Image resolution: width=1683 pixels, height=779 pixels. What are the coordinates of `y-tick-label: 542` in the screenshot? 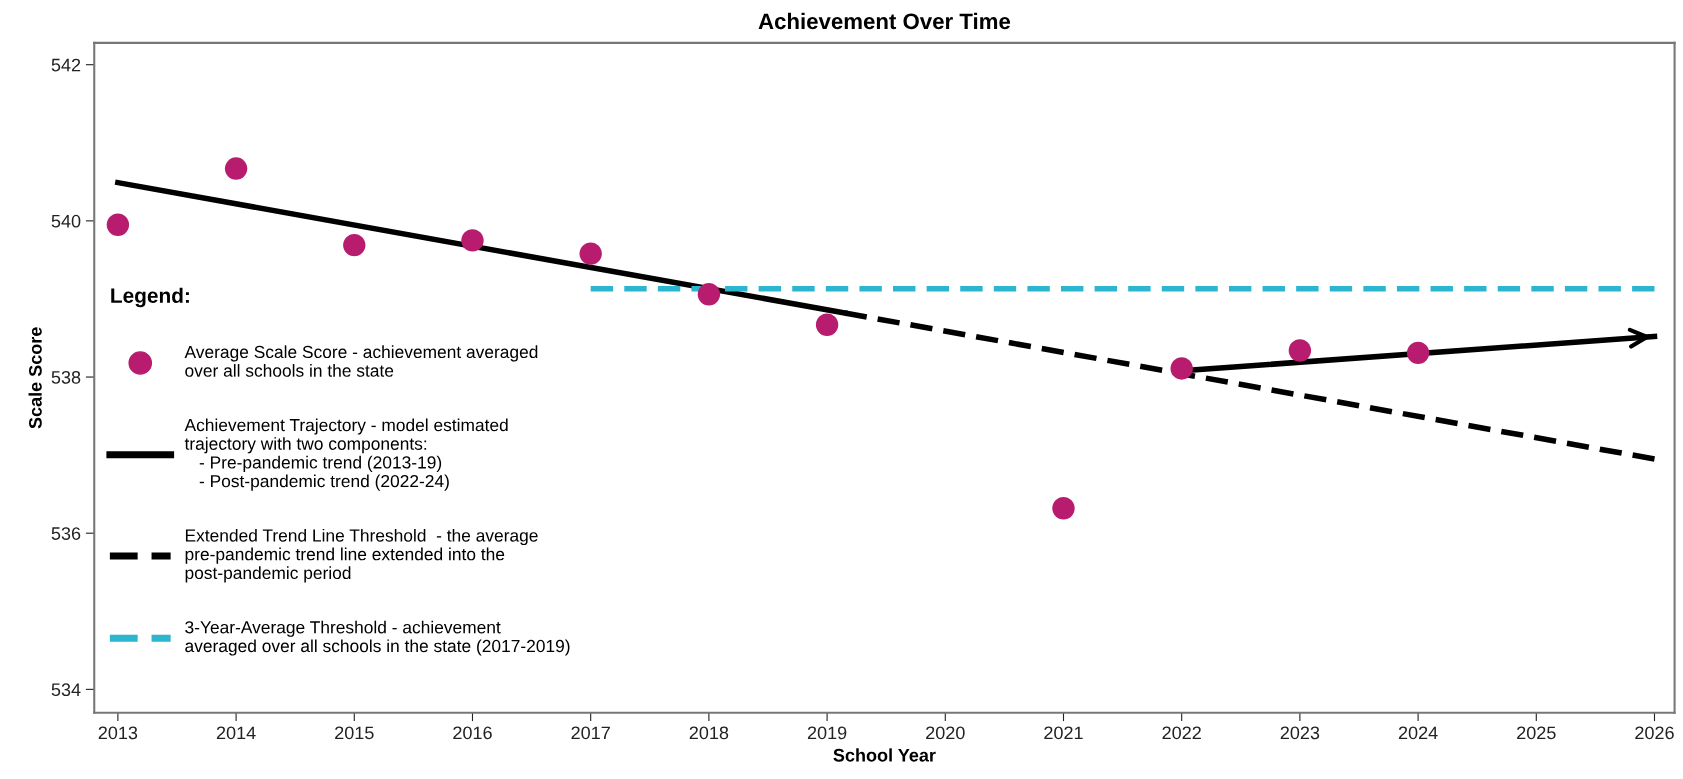 It's located at (66, 65).